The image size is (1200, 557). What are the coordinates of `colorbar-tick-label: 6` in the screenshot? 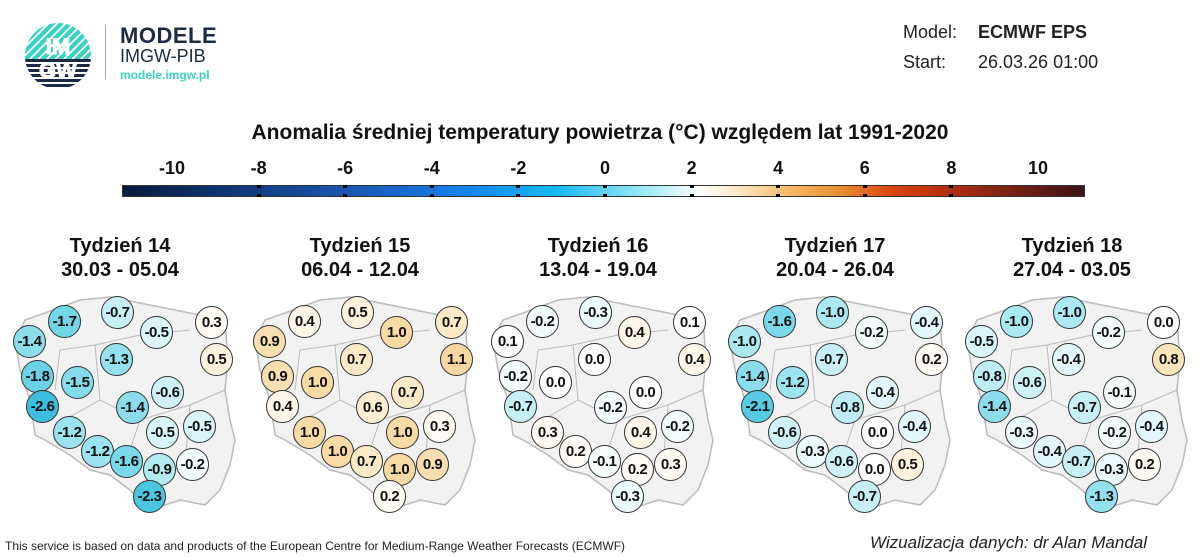 It's located at (864, 168).